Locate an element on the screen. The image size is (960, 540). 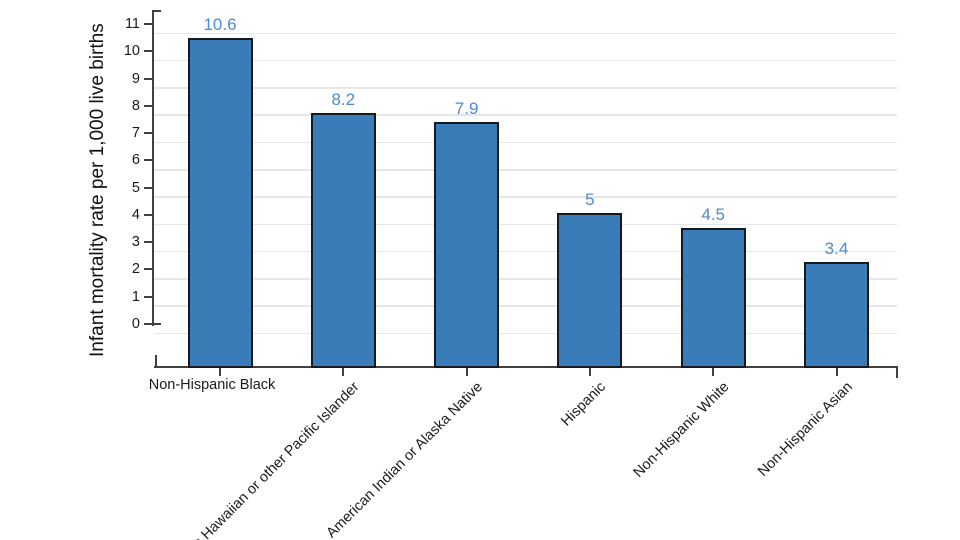
x-category-label-non-hispanic-white: Non-Hispanic White is located at coordinates (681, 430).